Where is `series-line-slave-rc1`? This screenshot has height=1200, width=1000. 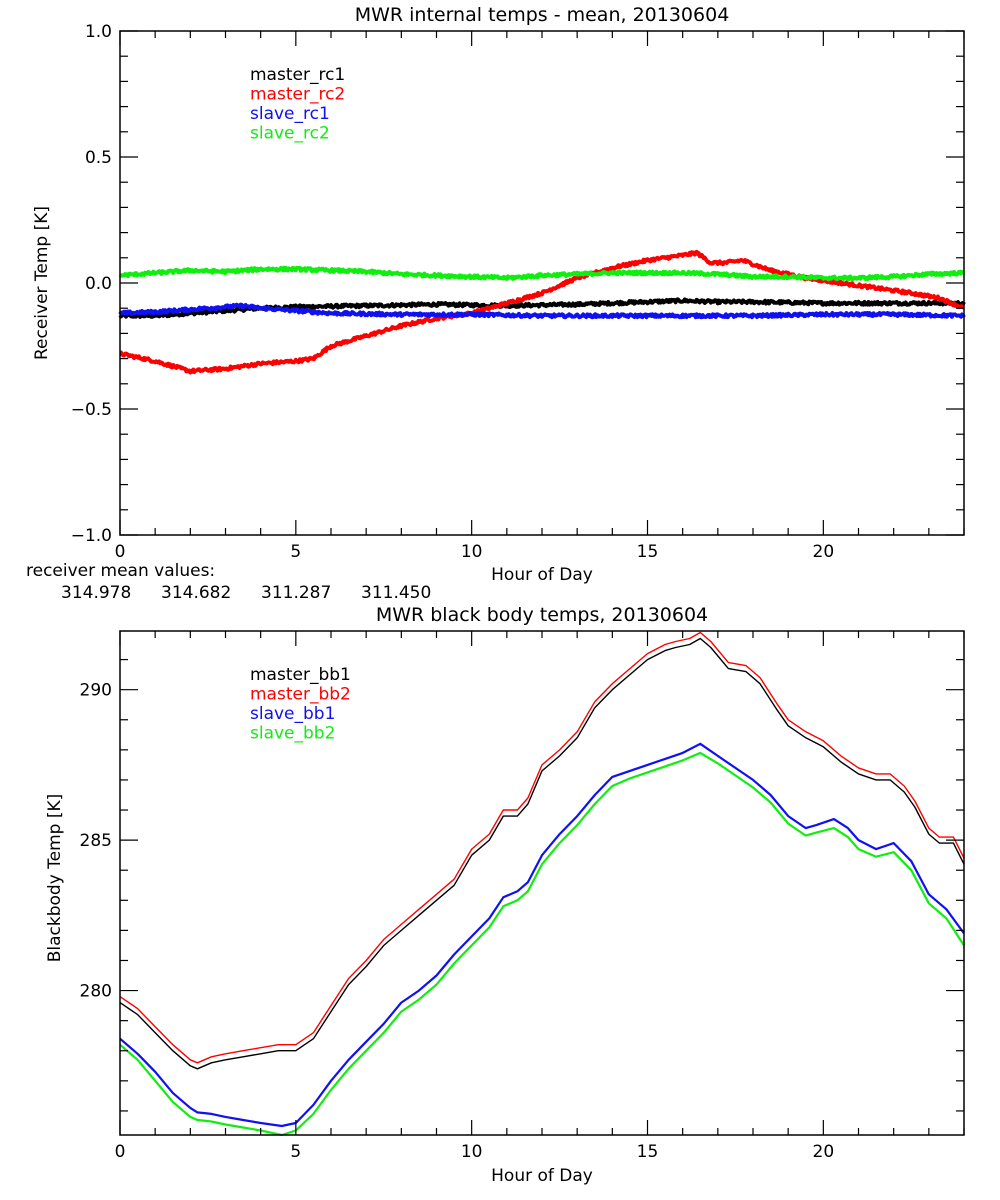 series-line-slave-rc1 is located at coordinates (542, 311).